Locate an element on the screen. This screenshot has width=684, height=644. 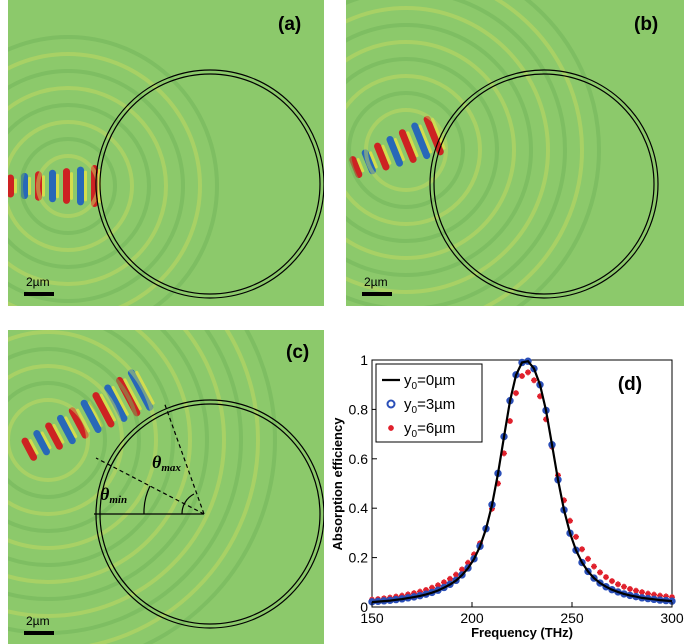
legend: y0=0µm y0=3µm y0=6µm is located at coordinates (429, 403).